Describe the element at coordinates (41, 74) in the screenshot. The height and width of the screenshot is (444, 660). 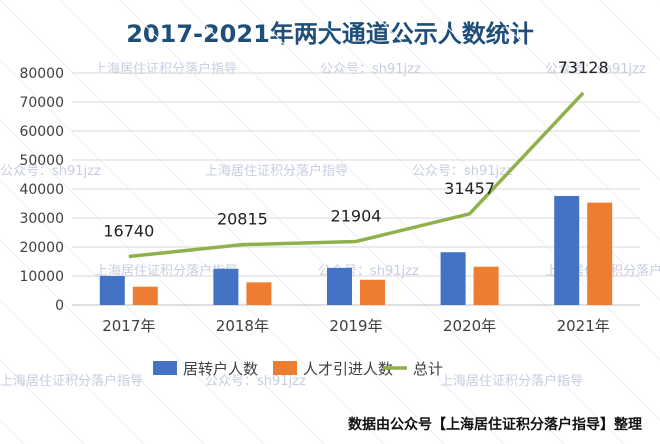
I see `y-tick-label: 80000` at that location.